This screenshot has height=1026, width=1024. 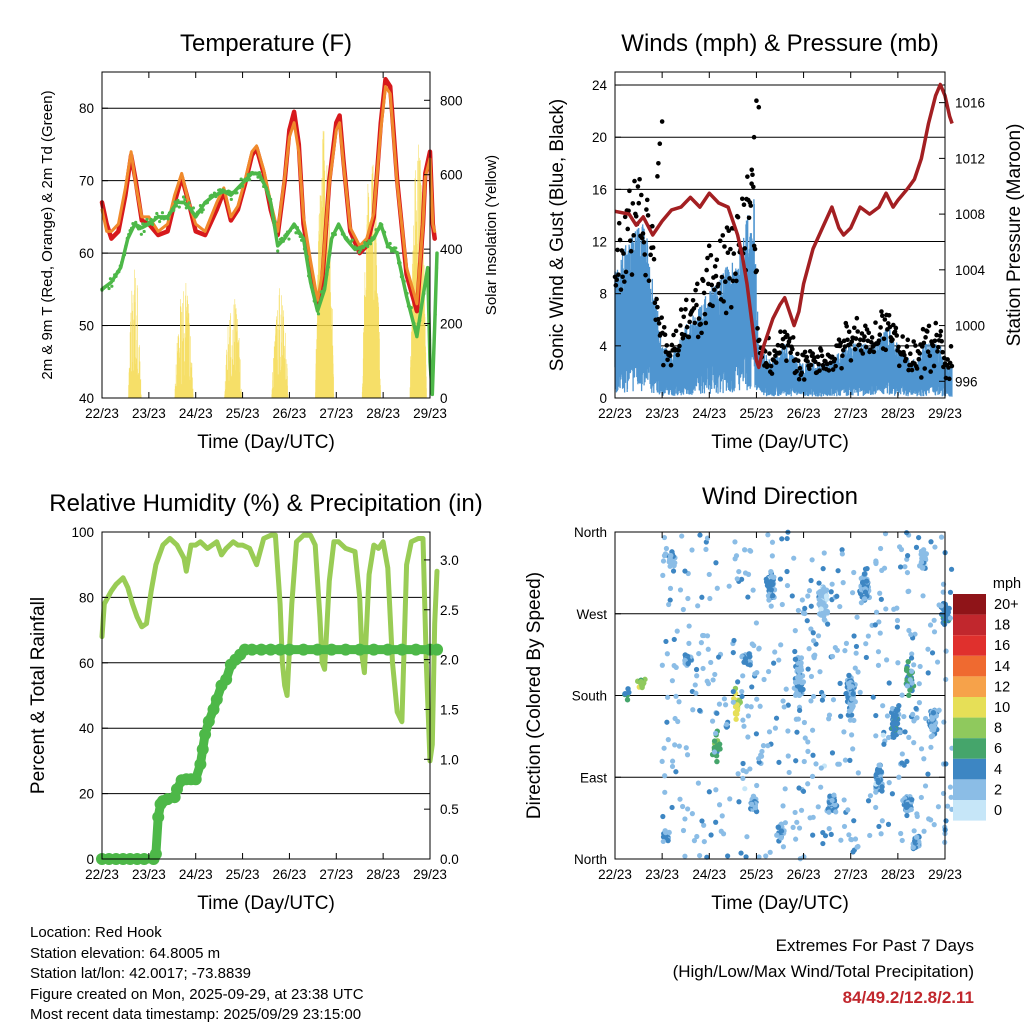 What do you see at coordinates (149, 874) in the screenshot?
I see `x-tick-label: 23/23` at bounding box center [149, 874].